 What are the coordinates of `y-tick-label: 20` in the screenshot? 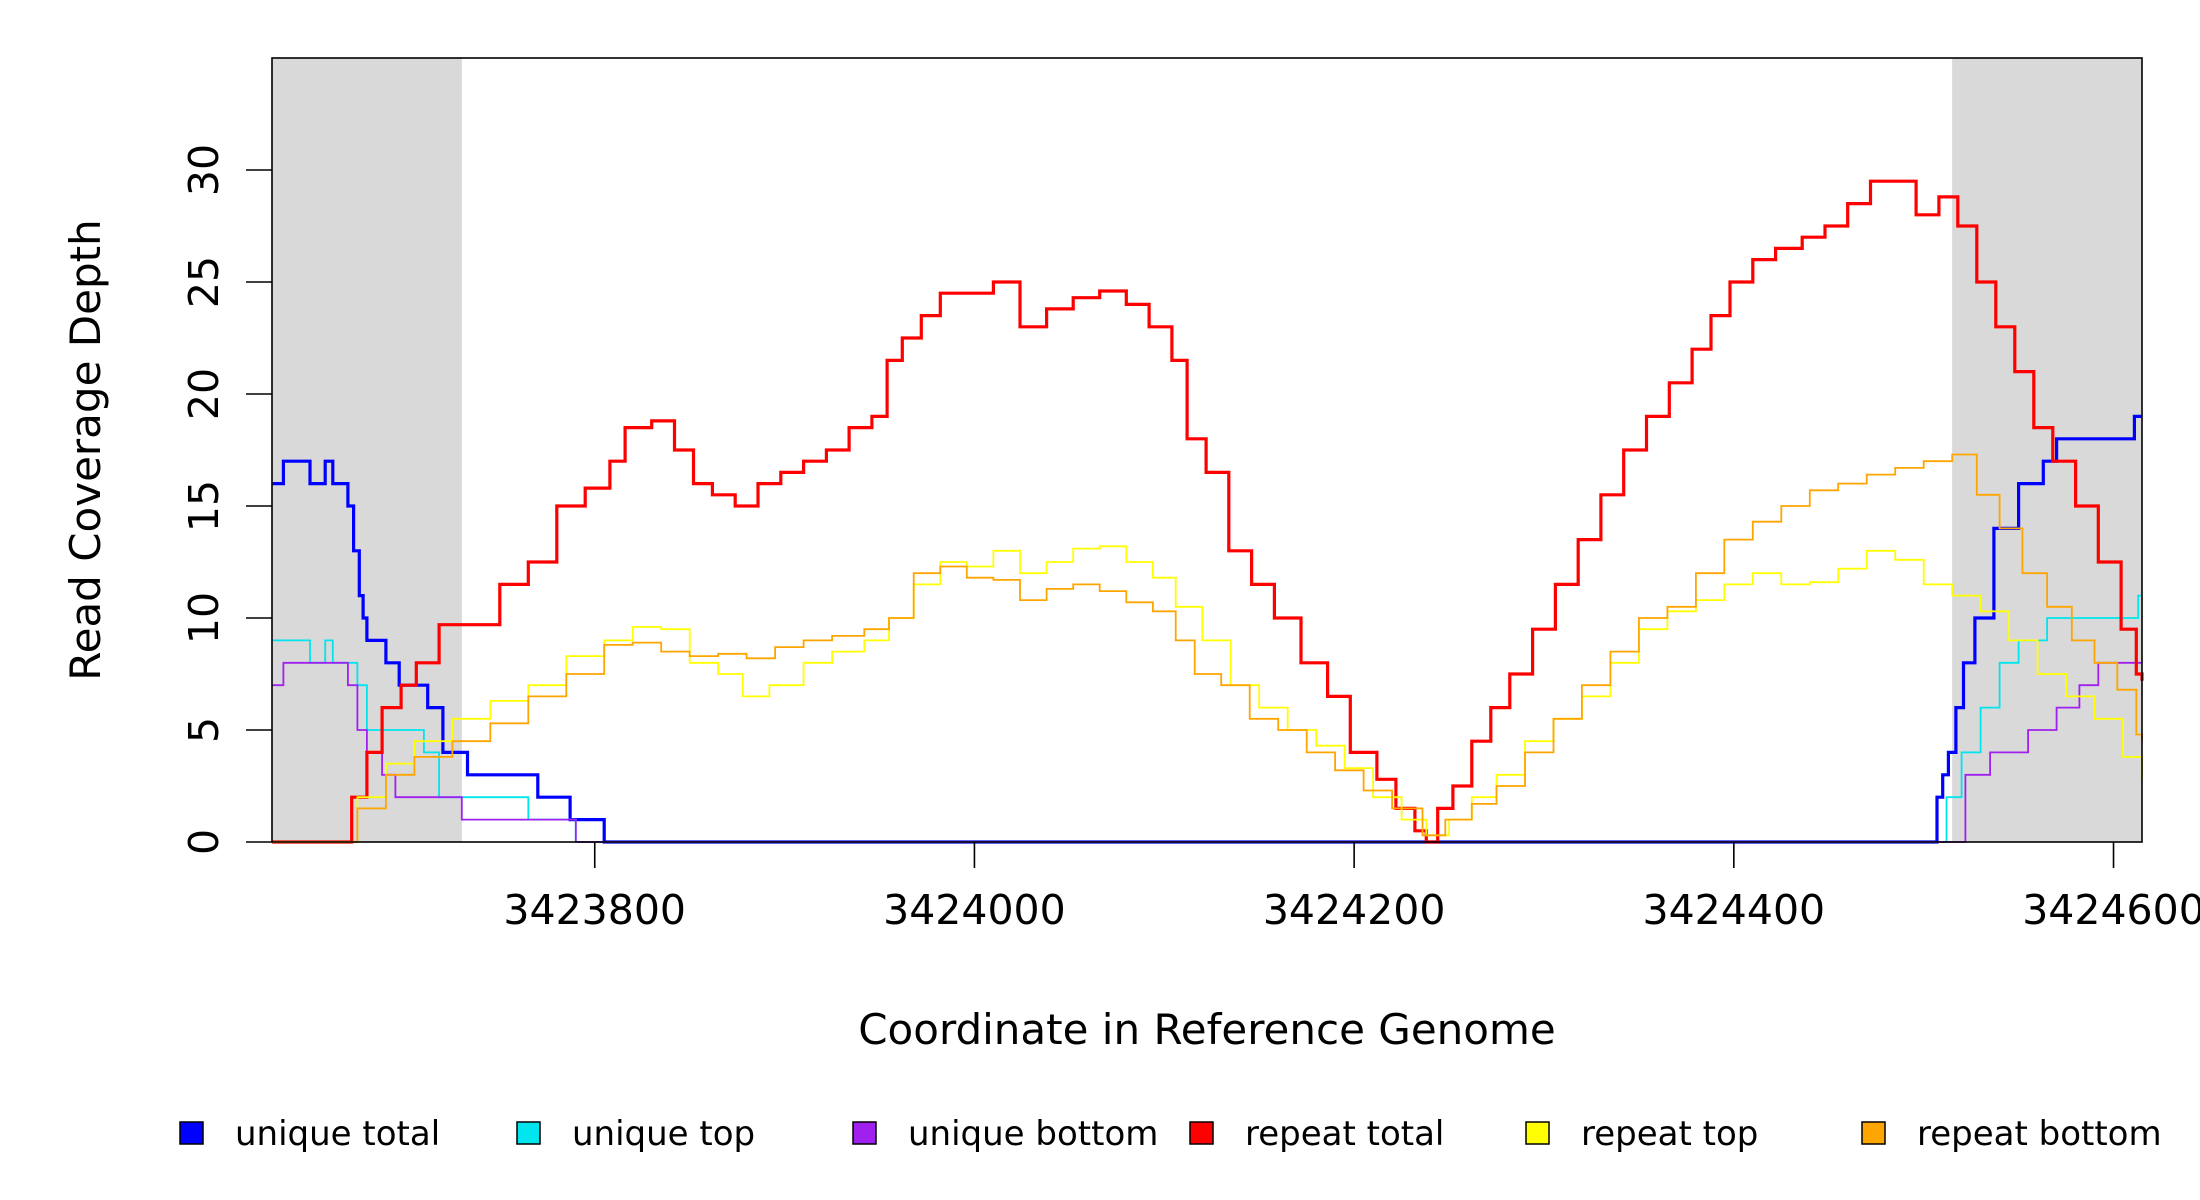 It's located at (204, 394).